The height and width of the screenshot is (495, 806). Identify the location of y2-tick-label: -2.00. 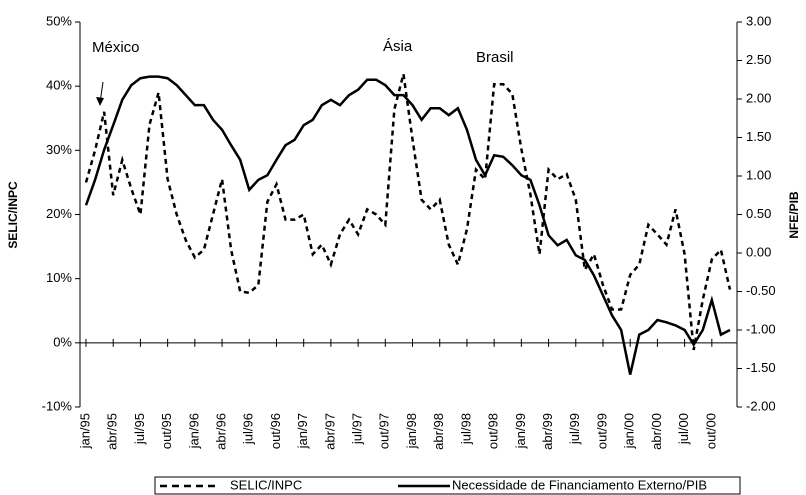
(761, 405).